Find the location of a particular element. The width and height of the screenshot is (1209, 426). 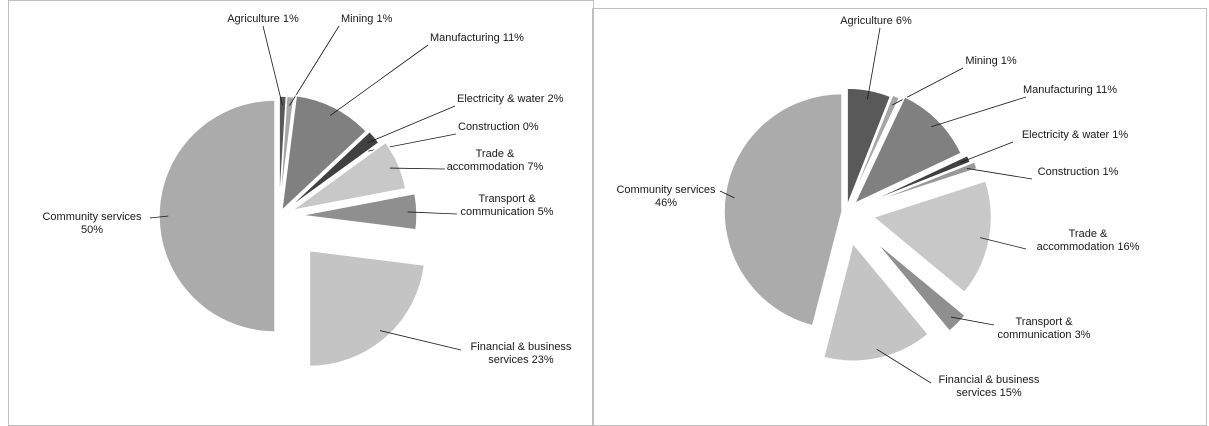

data-label-electricity-and-water: Electricity & water 1% is located at coordinates (1075, 135).